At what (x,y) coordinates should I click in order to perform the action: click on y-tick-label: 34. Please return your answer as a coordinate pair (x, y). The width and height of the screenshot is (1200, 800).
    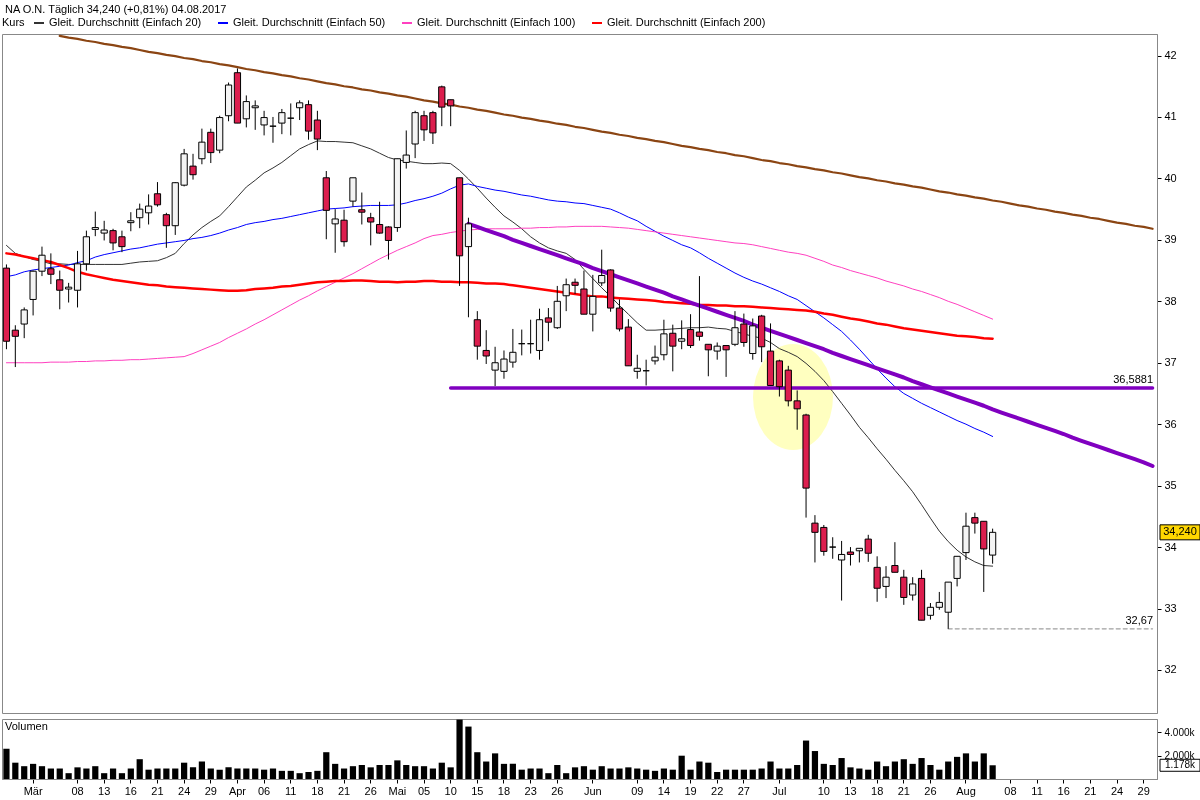
    Looking at the image, I should click on (1170, 546).